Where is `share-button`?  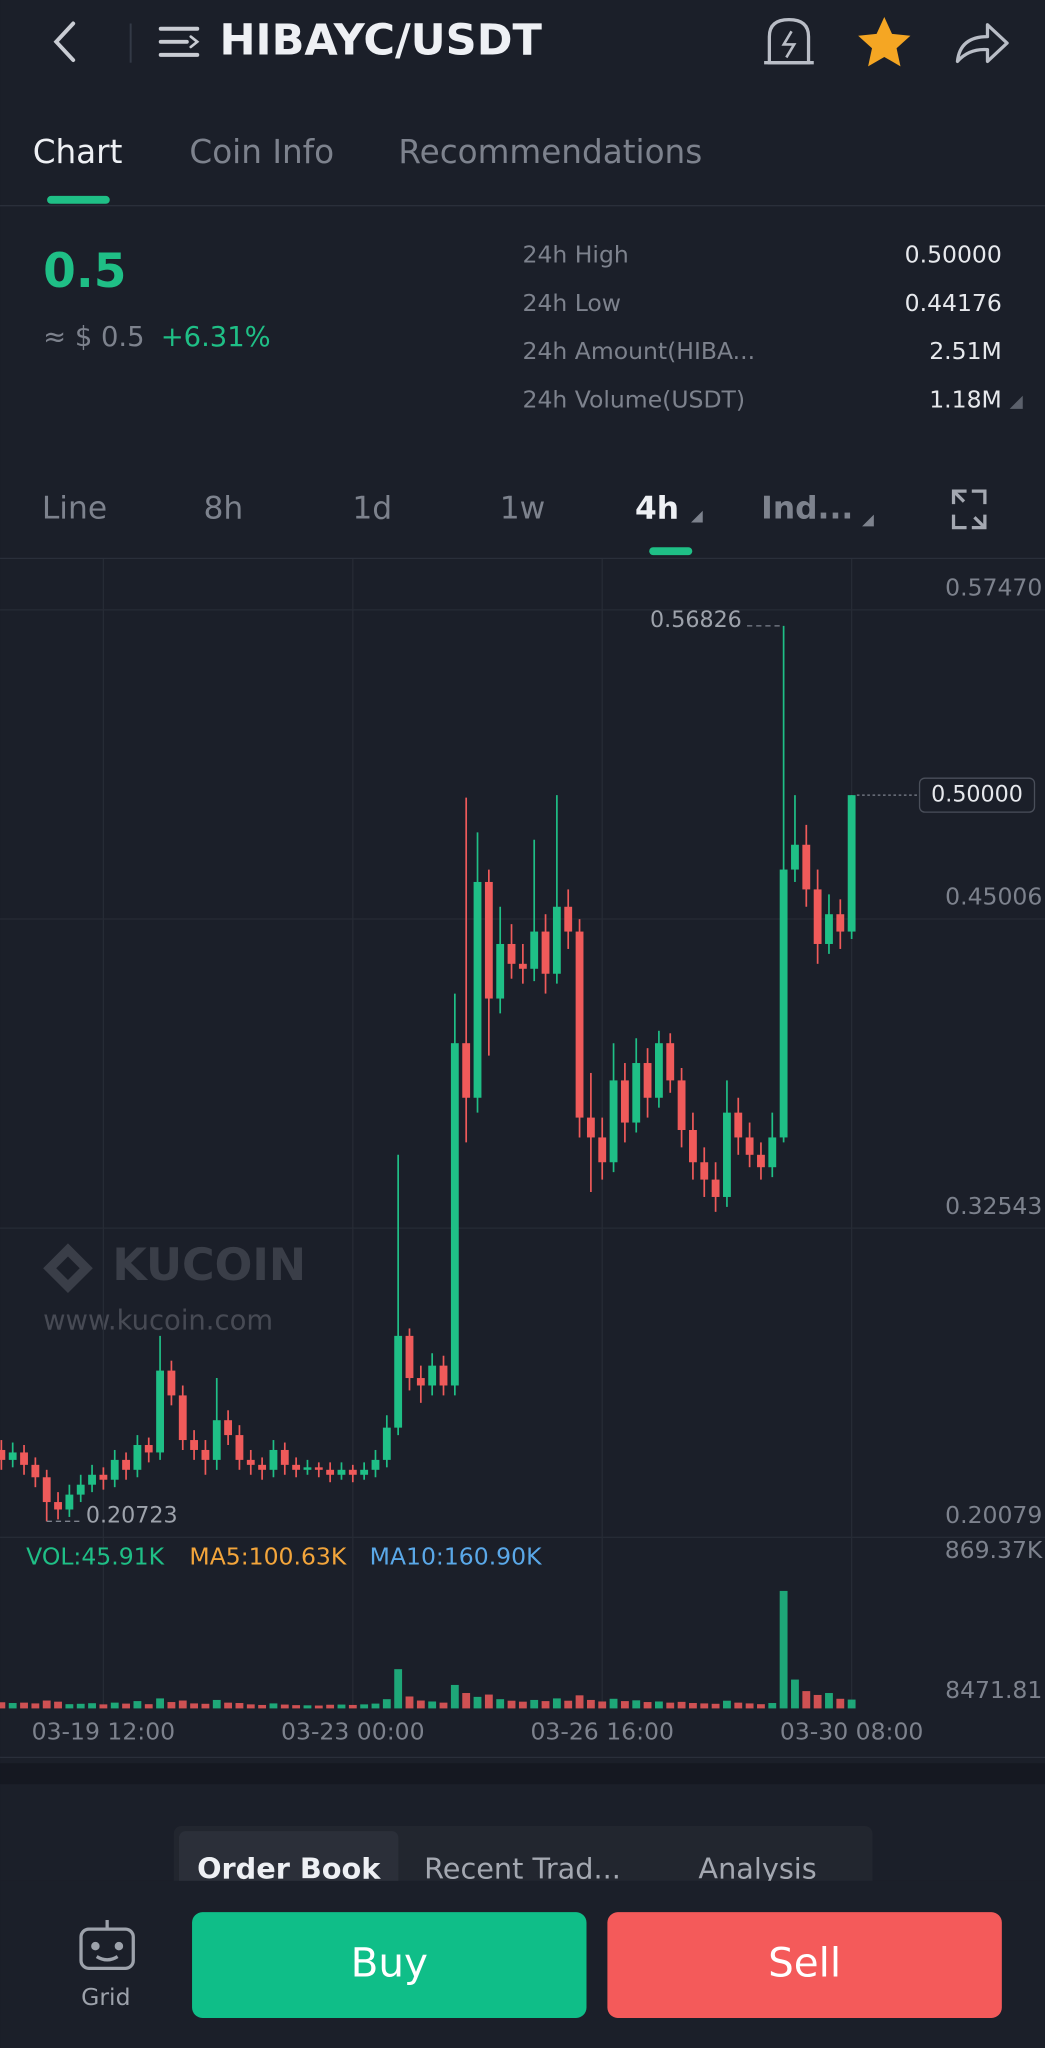
share-button is located at coordinates (982, 43).